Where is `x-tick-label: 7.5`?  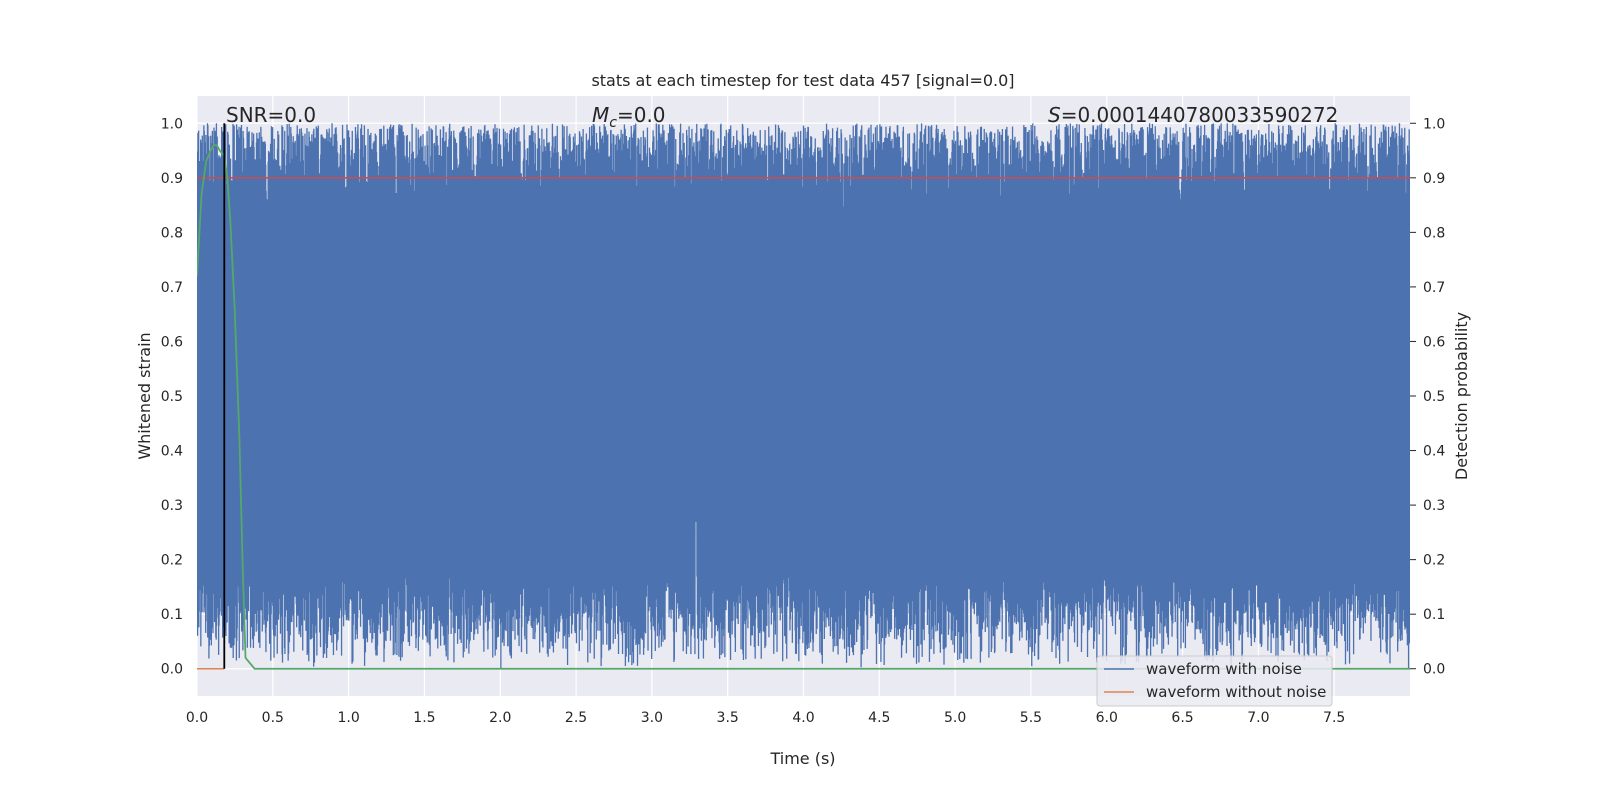
x-tick-label: 7.5 is located at coordinates (1334, 718).